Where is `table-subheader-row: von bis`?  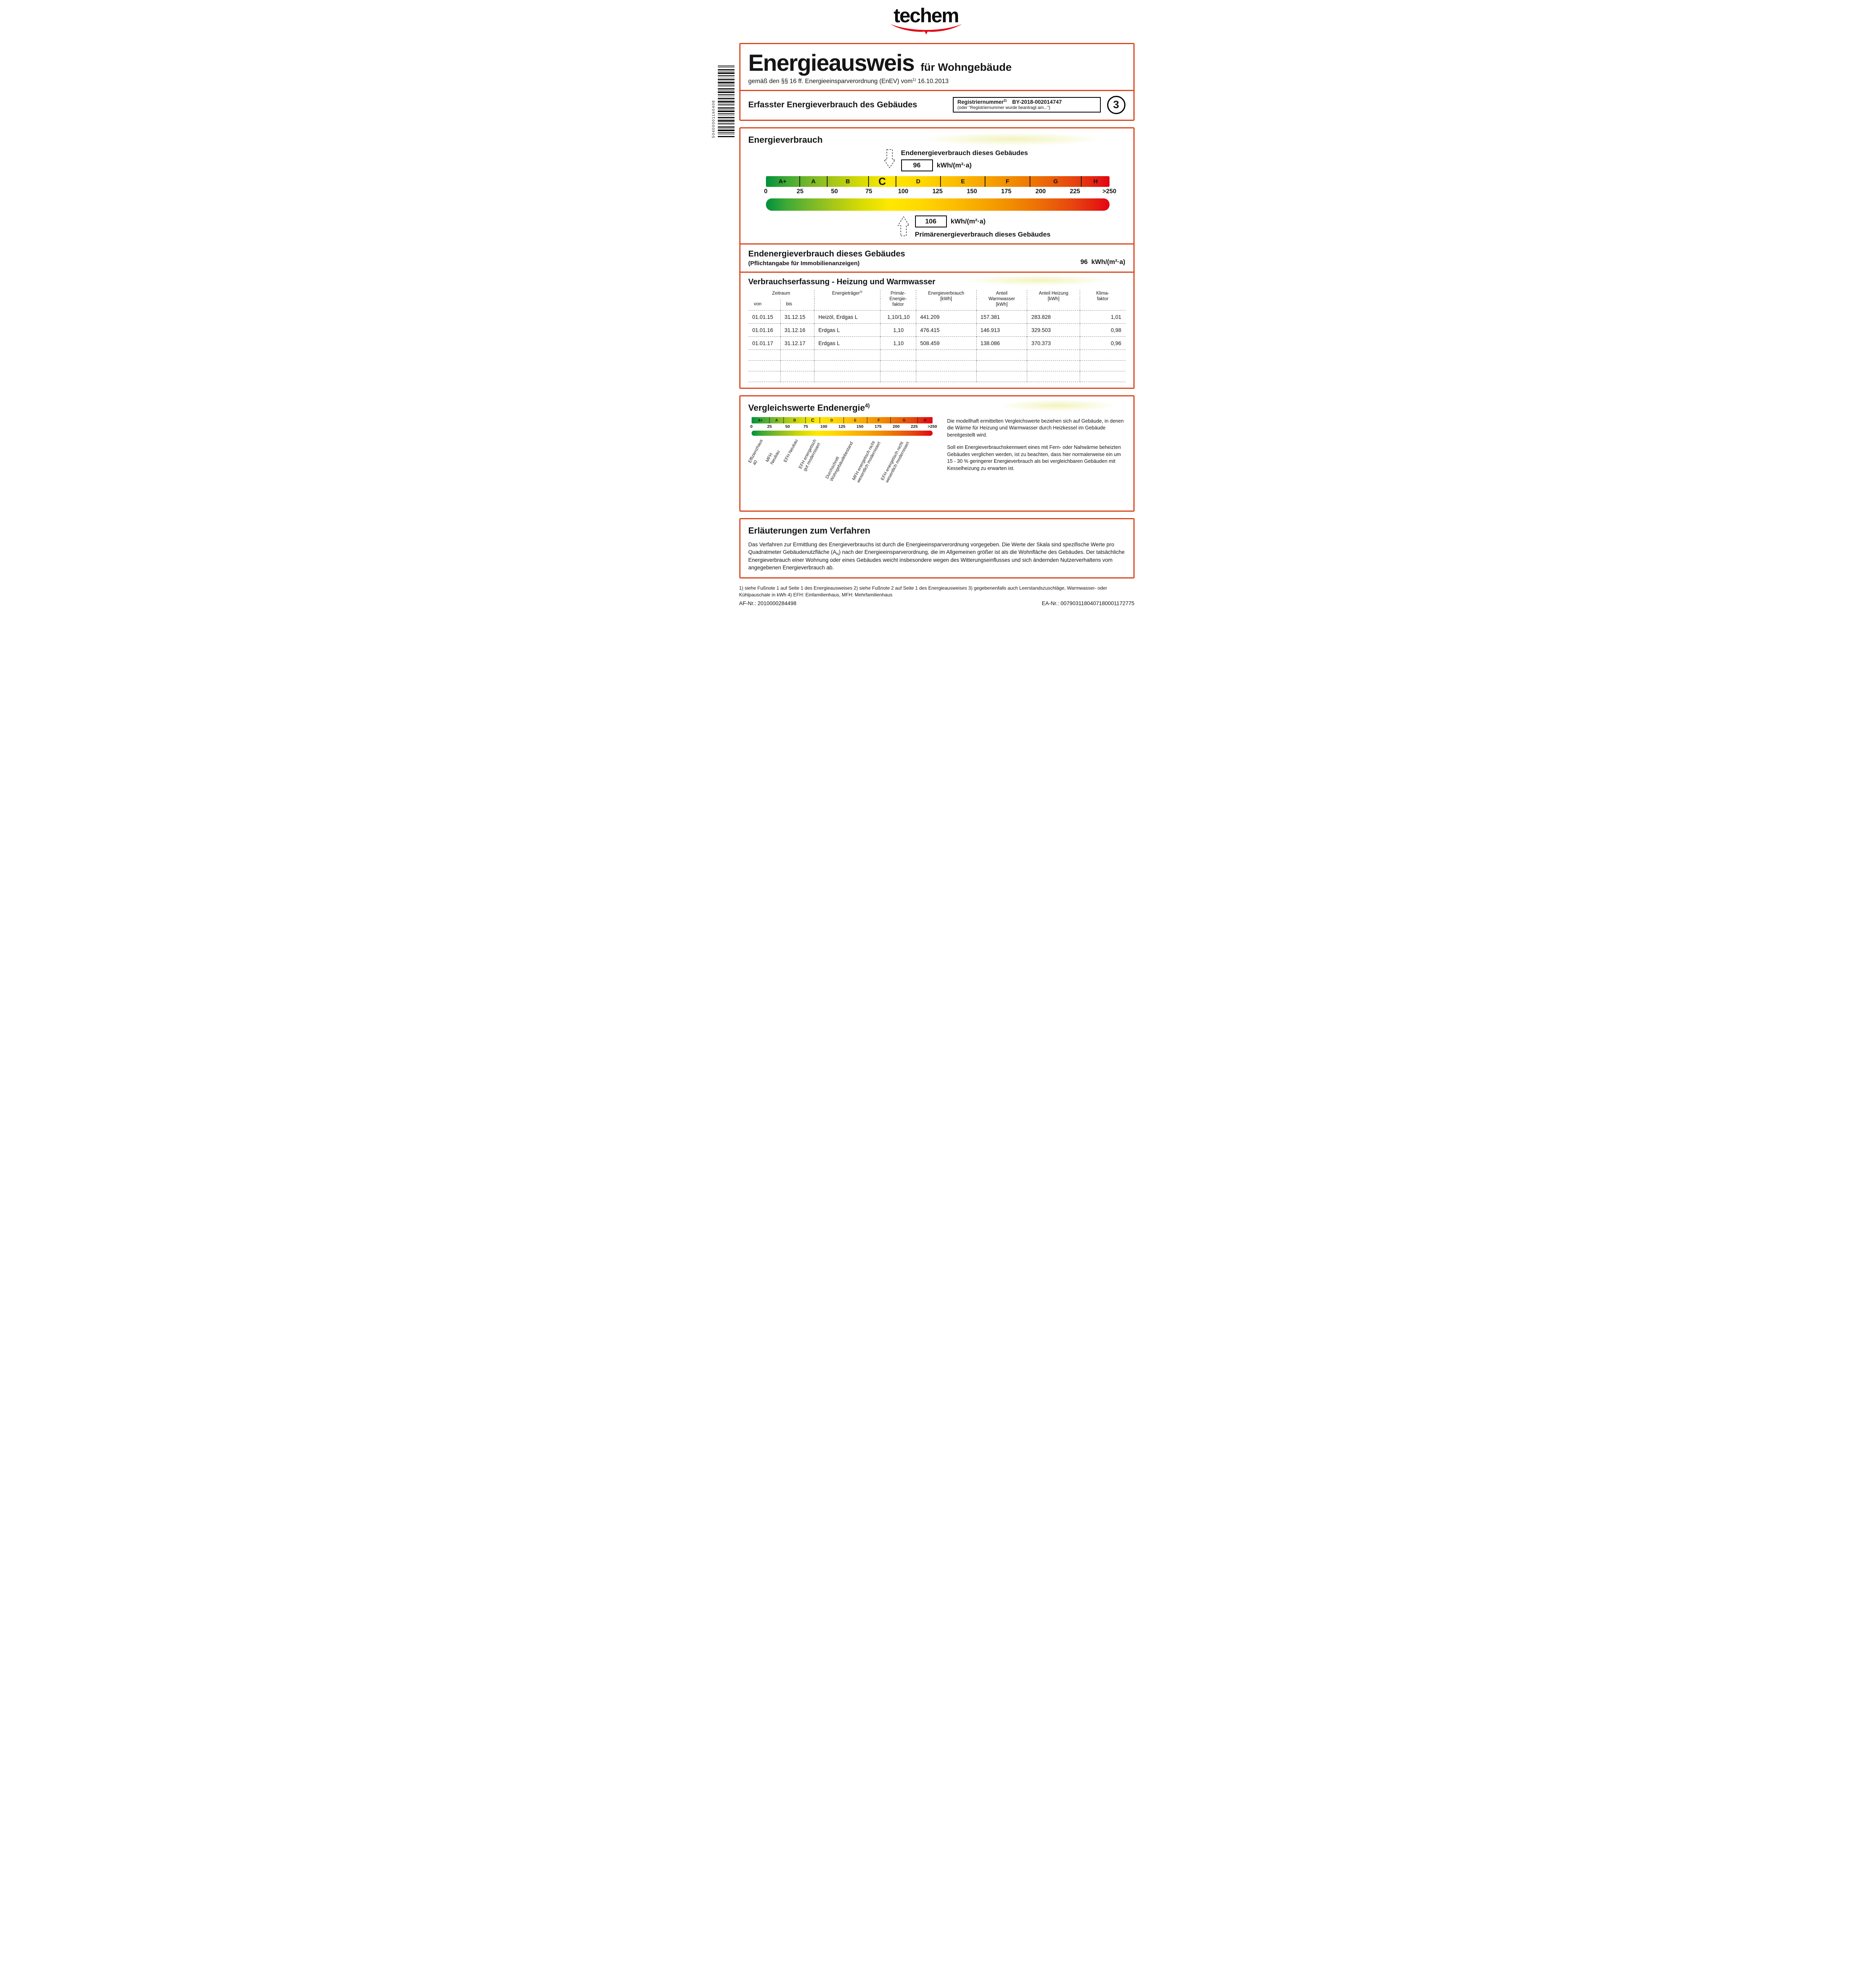 table-subheader-row: von bis is located at coordinates (936, 305).